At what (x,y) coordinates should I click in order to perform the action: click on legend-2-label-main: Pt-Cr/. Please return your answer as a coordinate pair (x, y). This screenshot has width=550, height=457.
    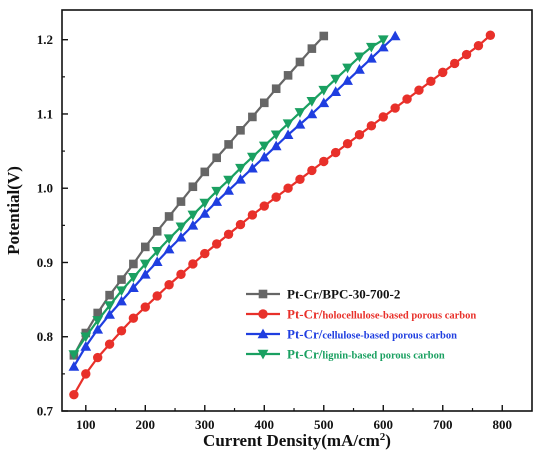
    Looking at the image, I should click on (305, 334).